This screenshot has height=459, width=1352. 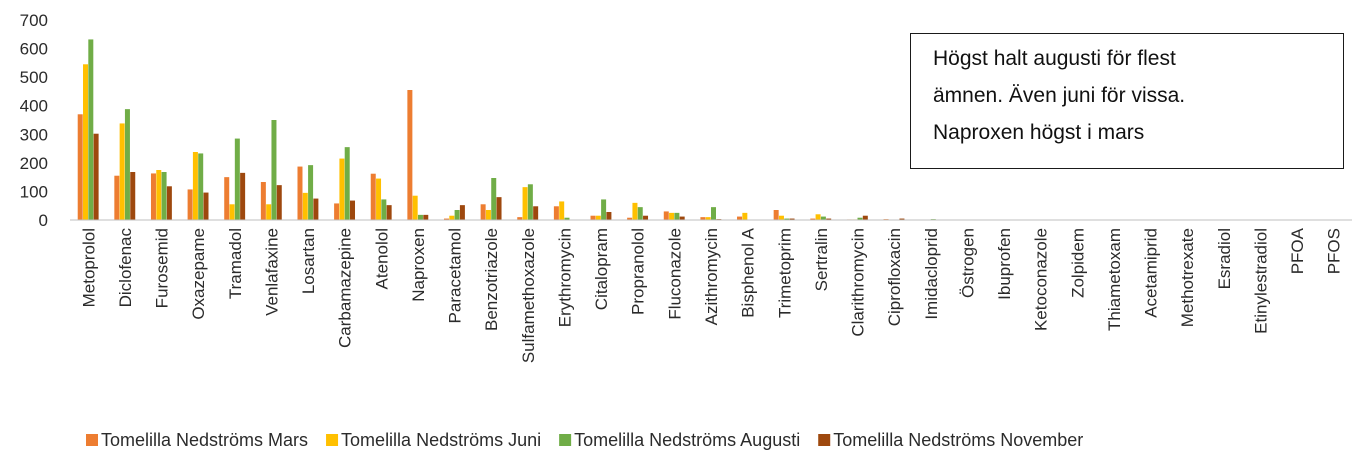 I want to click on x-tick-label: Esradiol, so click(x=1224, y=258).